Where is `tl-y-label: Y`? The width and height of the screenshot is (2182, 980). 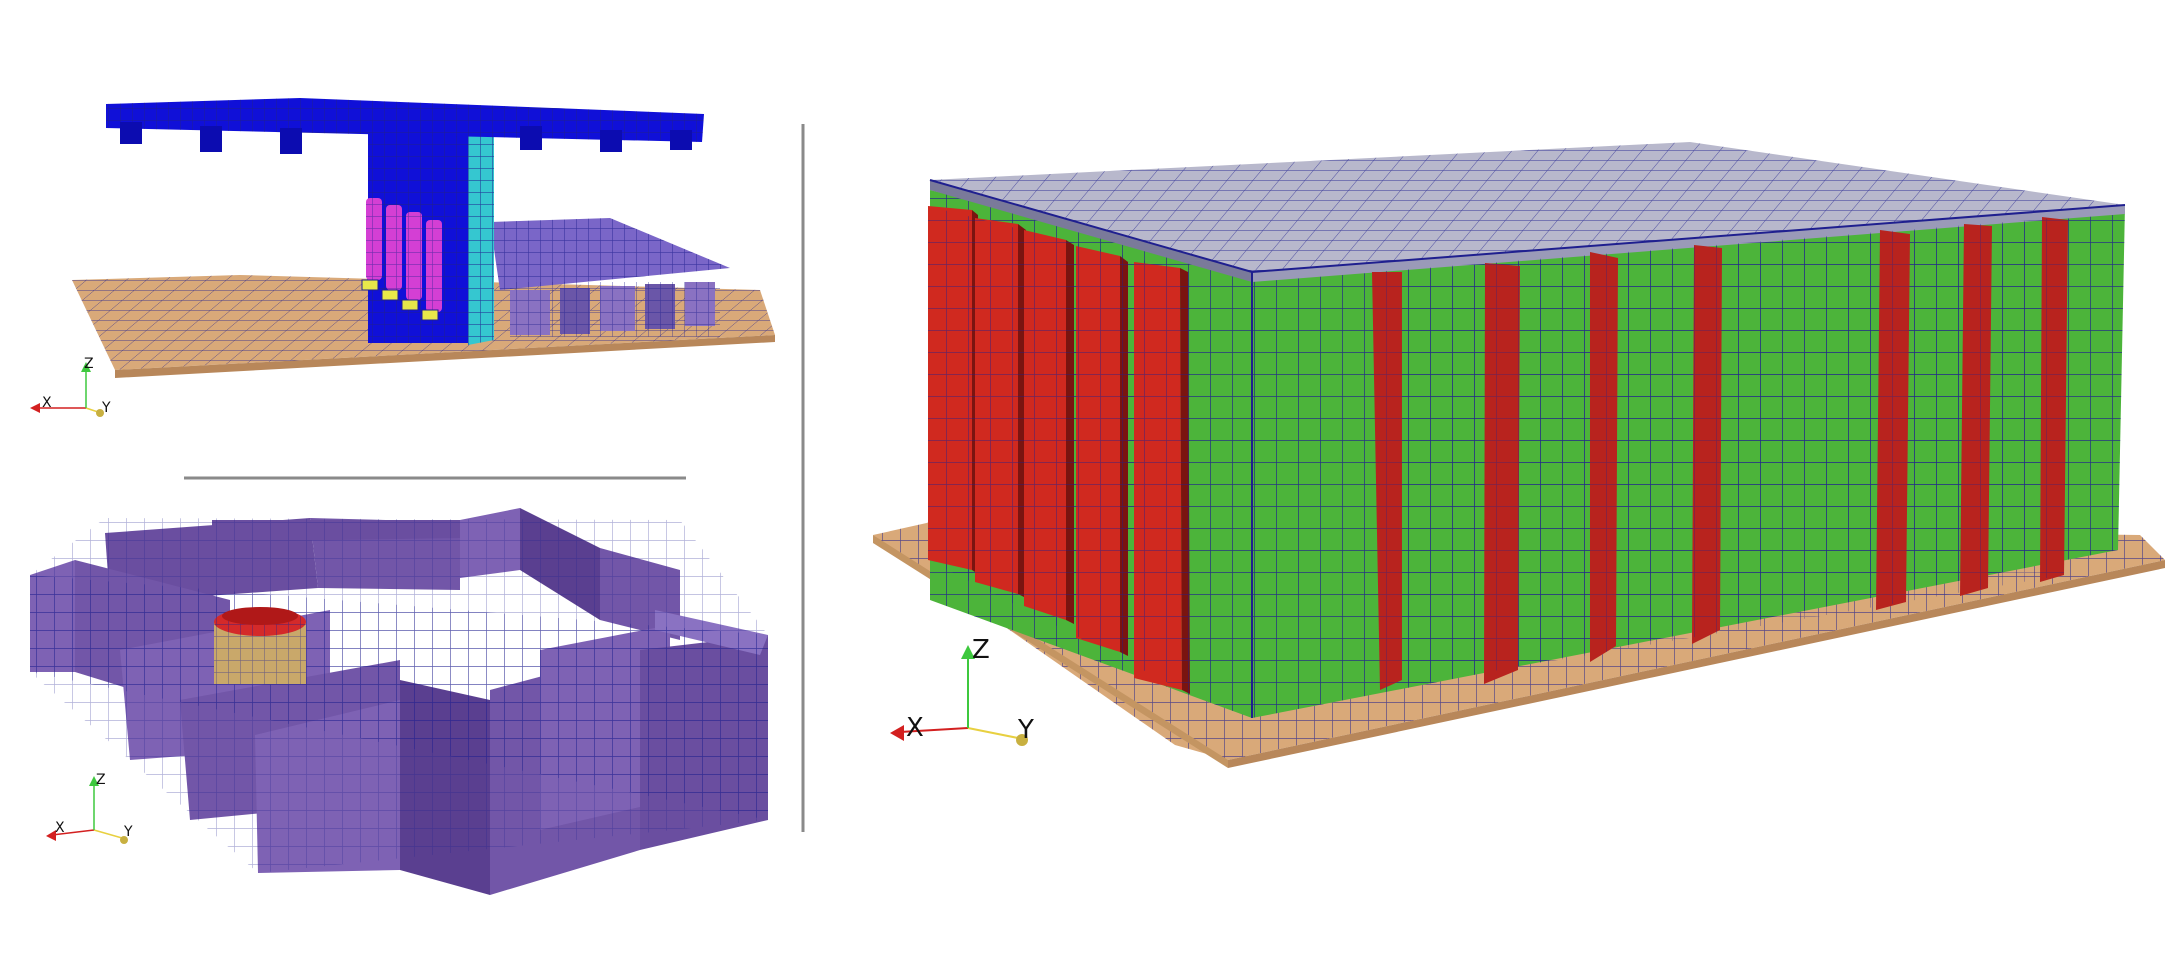 tl-y-label: Y is located at coordinates (106, 408).